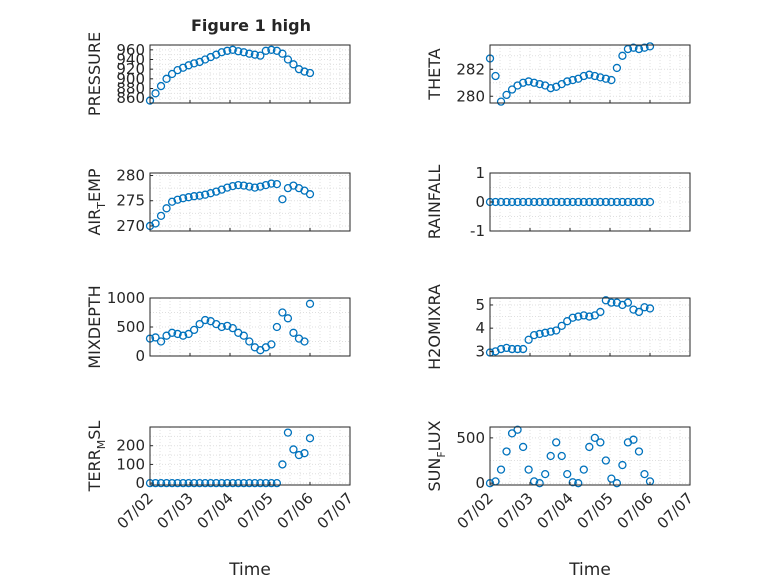  I want to click on y-axis-label-part: TERR, so click(94, 470).